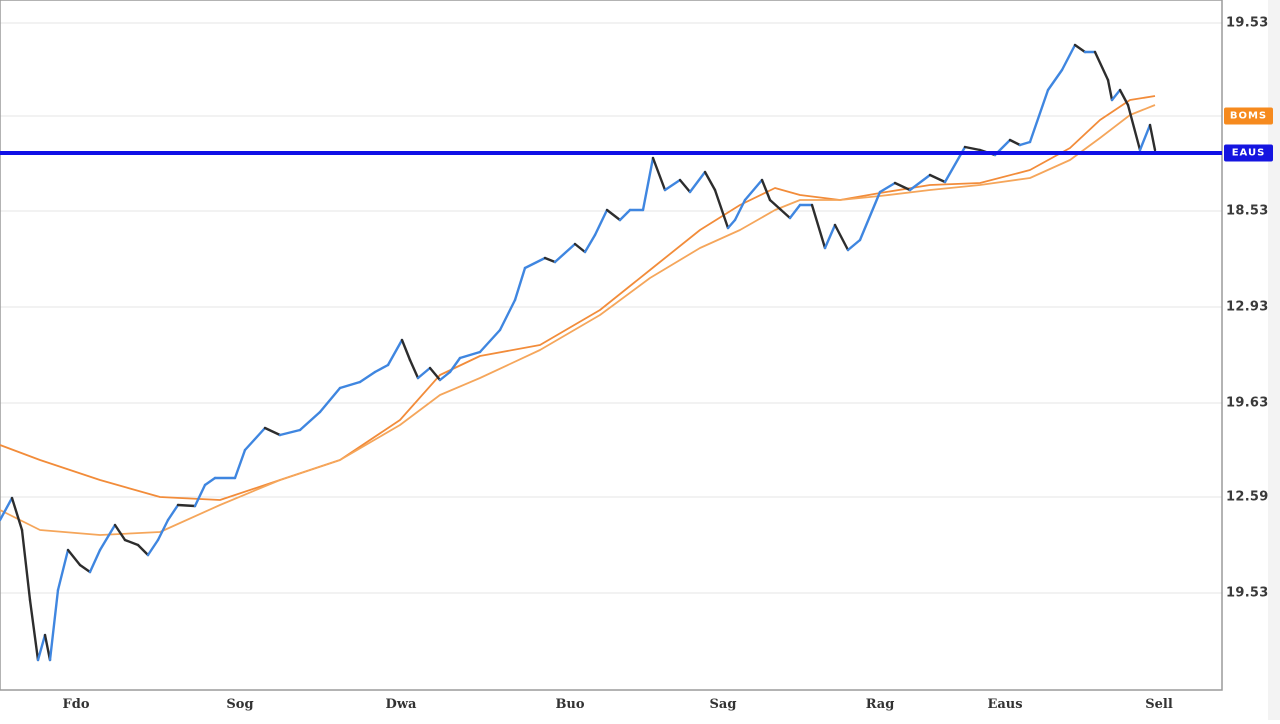 The image size is (1280, 724). Describe the element at coordinates (1247, 497) in the screenshot. I see `y-tick-label: 12.59` at that location.